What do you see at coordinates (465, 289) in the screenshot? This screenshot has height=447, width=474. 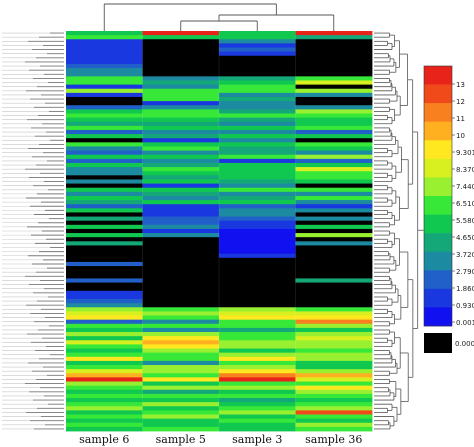 I see `colorbar-tick-label: 1.860` at bounding box center [465, 289].